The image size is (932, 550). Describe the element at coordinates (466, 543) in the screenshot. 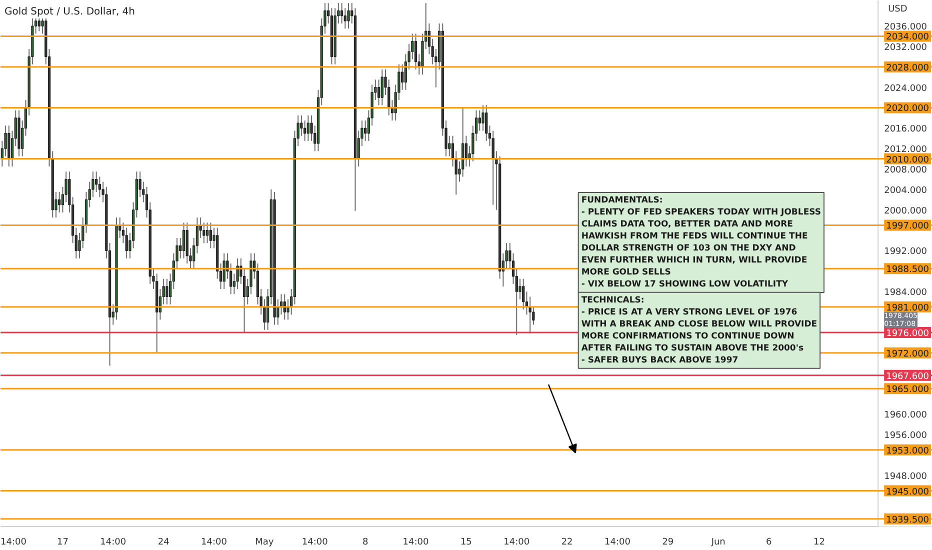

I see `x-tick-label: 15` at that location.